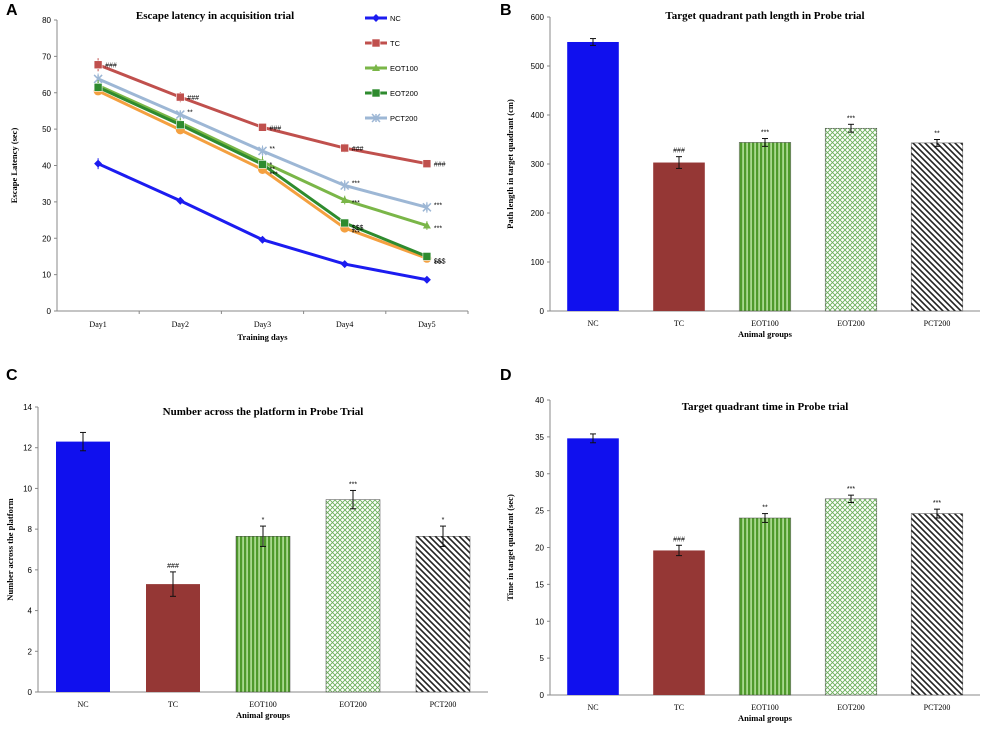 This screenshot has height=735, width=1000. Describe the element at coordinates (539, 437) in the screenshot. I see `y-tick-label: 35` at that location.